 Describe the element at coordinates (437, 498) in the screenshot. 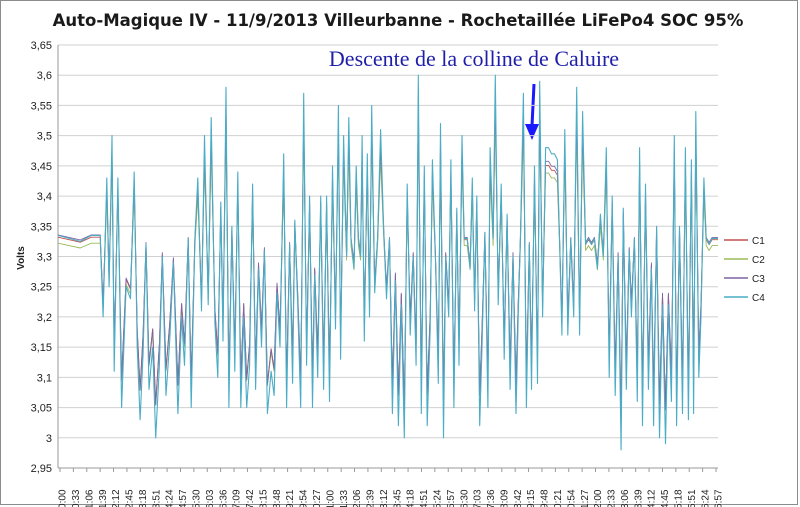

I see `x-tick-label: 15:24` at that location.